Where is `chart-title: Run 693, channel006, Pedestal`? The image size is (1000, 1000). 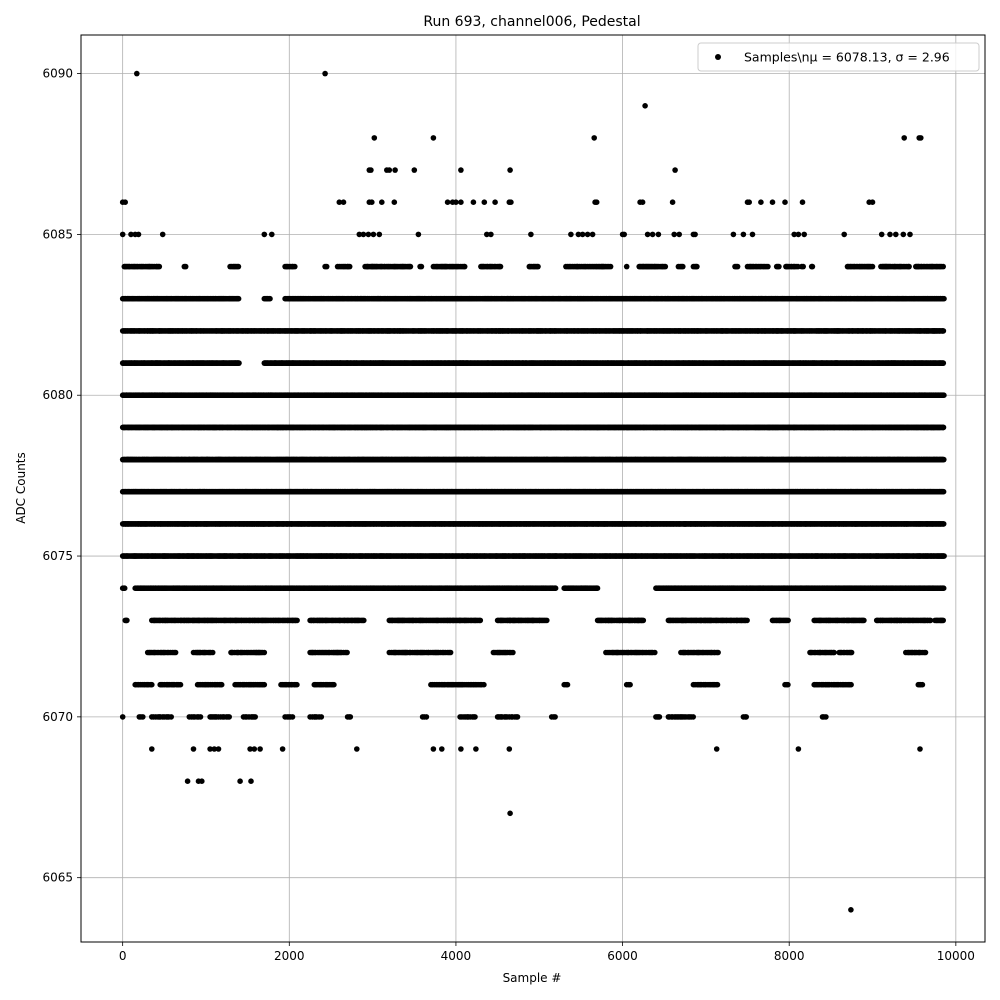
chart-title: Run 693, channel006, Pedestal is located at coordinates (531, 22).